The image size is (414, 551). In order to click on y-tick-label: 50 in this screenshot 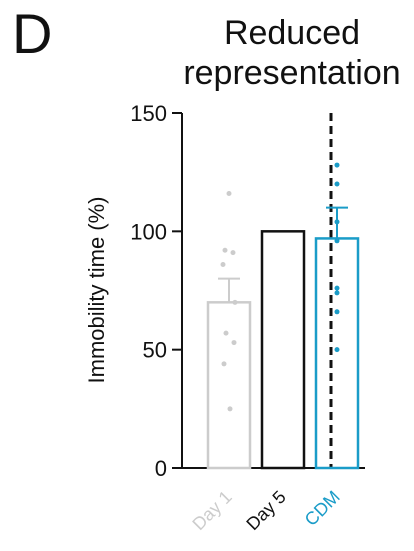, I will do `click(155, 350)`.